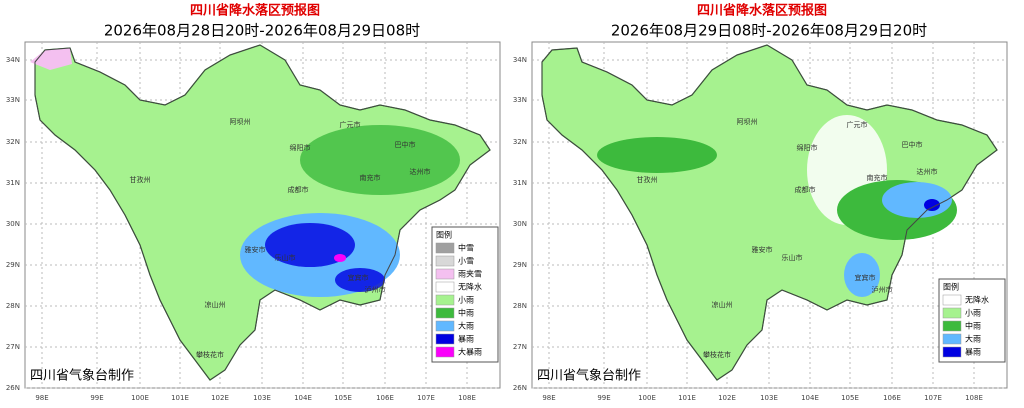  Describe the element at coordinates (520, 347) in the screenshot. I see `lat-label: 27N` at that location.